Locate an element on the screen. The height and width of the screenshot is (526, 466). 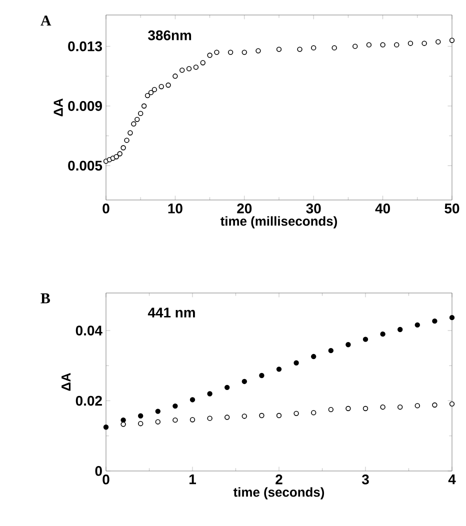
x-tick-label: 4 is located at coordinates (452, 479).